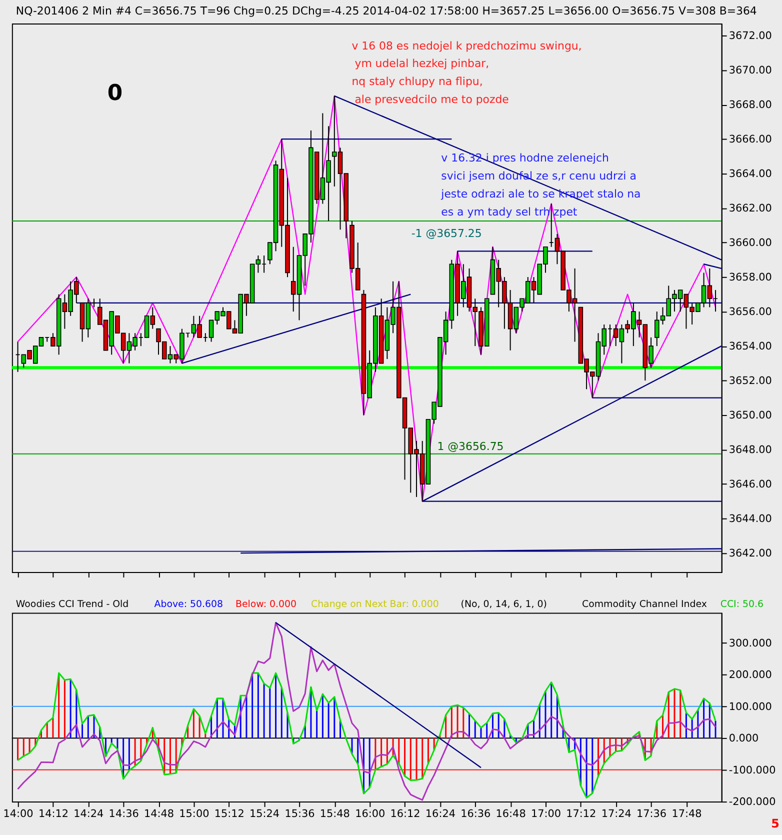  I want to click on y-tick-label: -200.000, so click(752, 802).